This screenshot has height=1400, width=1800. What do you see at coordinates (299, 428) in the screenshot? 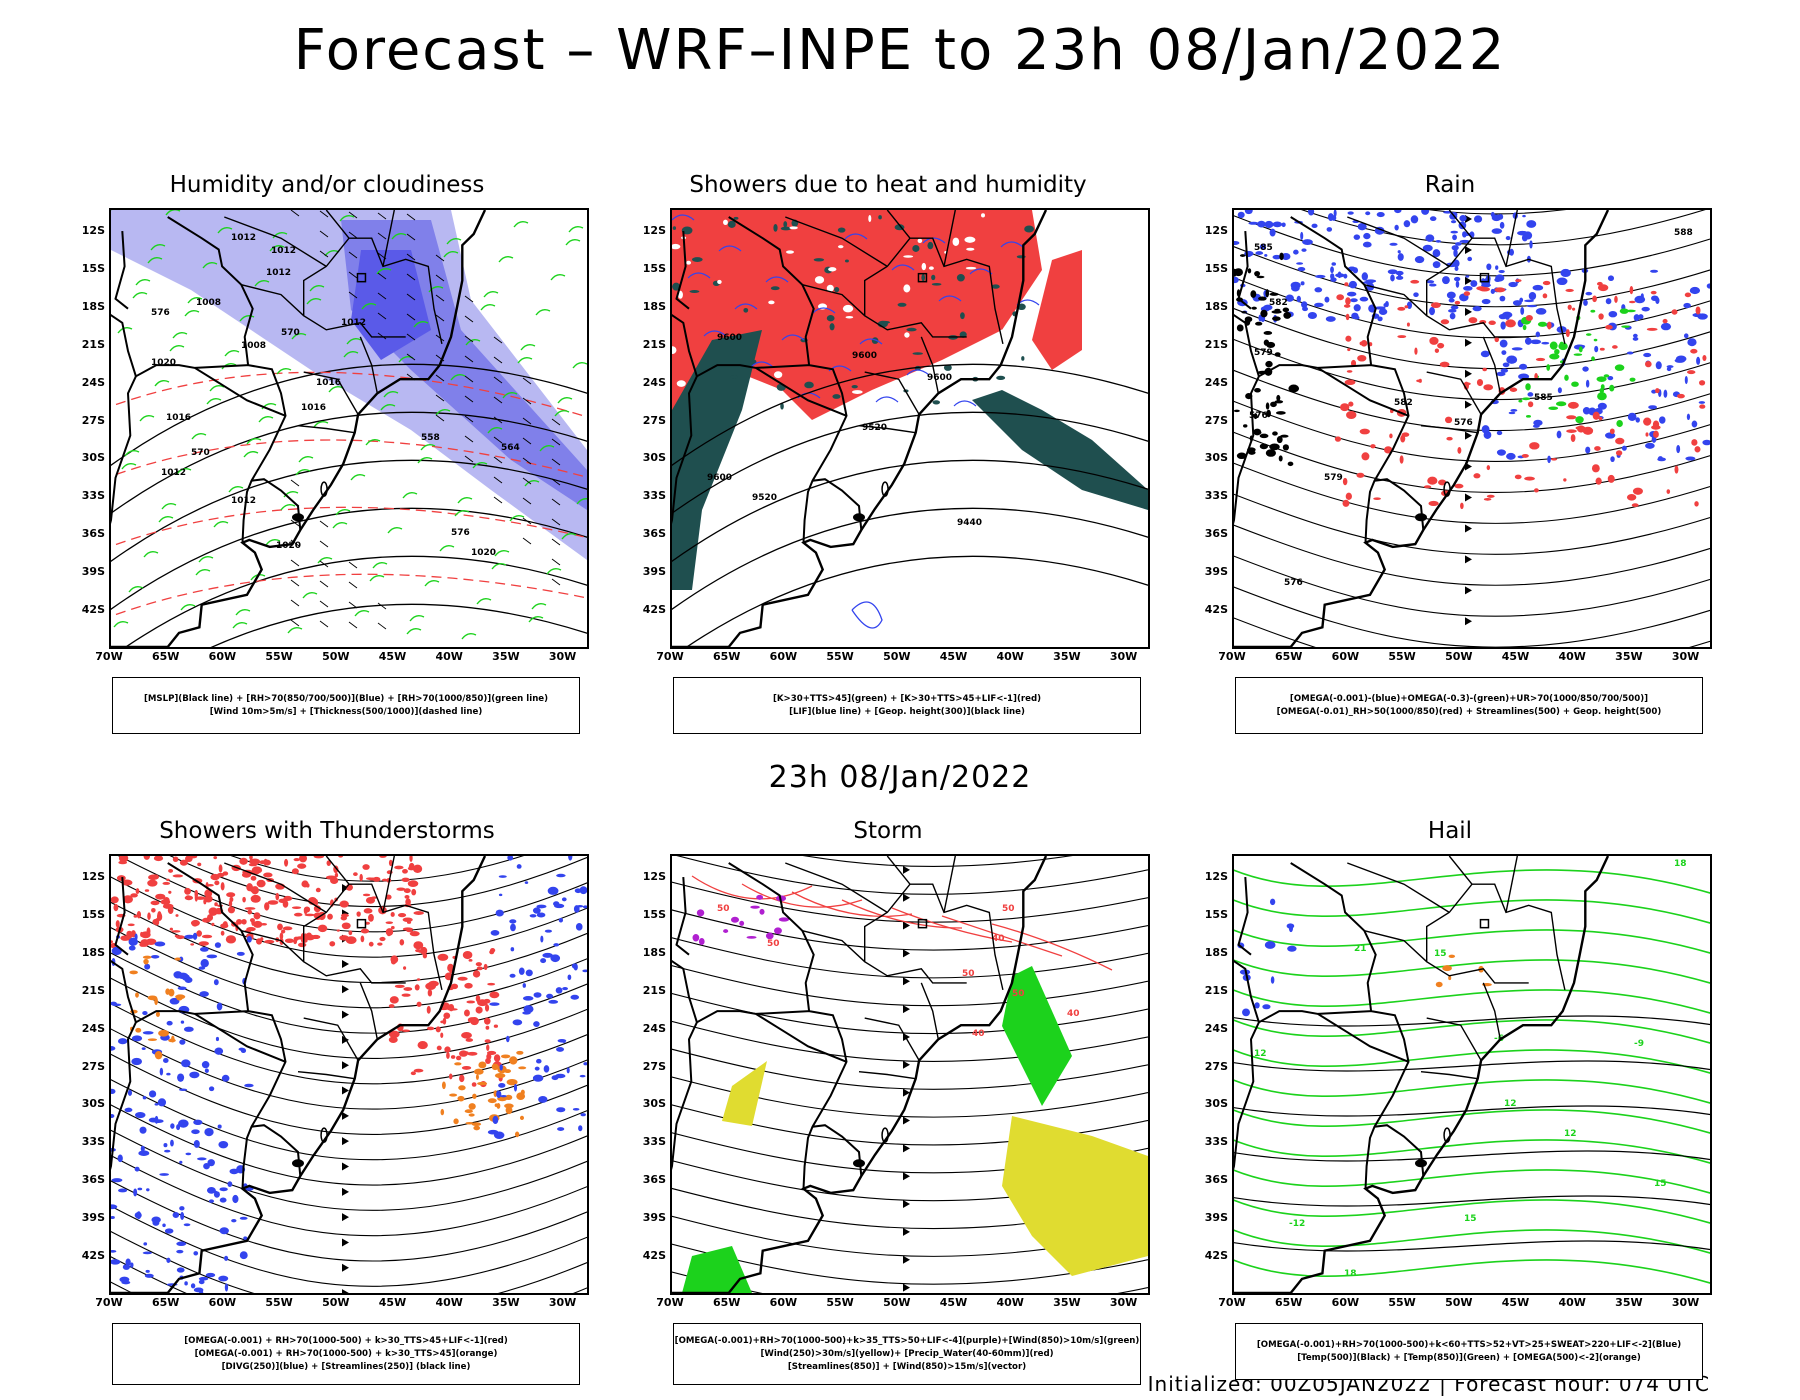
I see `coastline` at bounding box center [299, 428].